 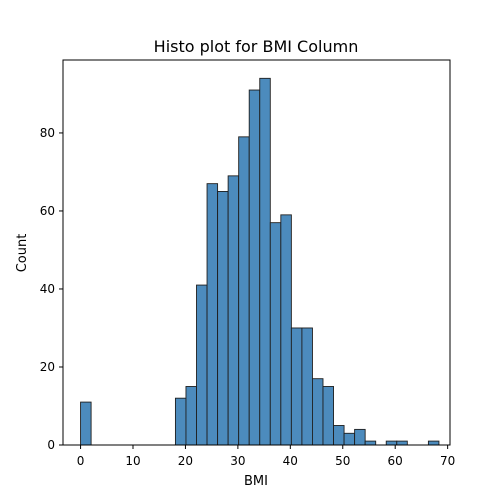 What do you see at coordinates (237, 461) in the screenshot?
I see `x-tick-label: 30` at bounding box center [237, 461].